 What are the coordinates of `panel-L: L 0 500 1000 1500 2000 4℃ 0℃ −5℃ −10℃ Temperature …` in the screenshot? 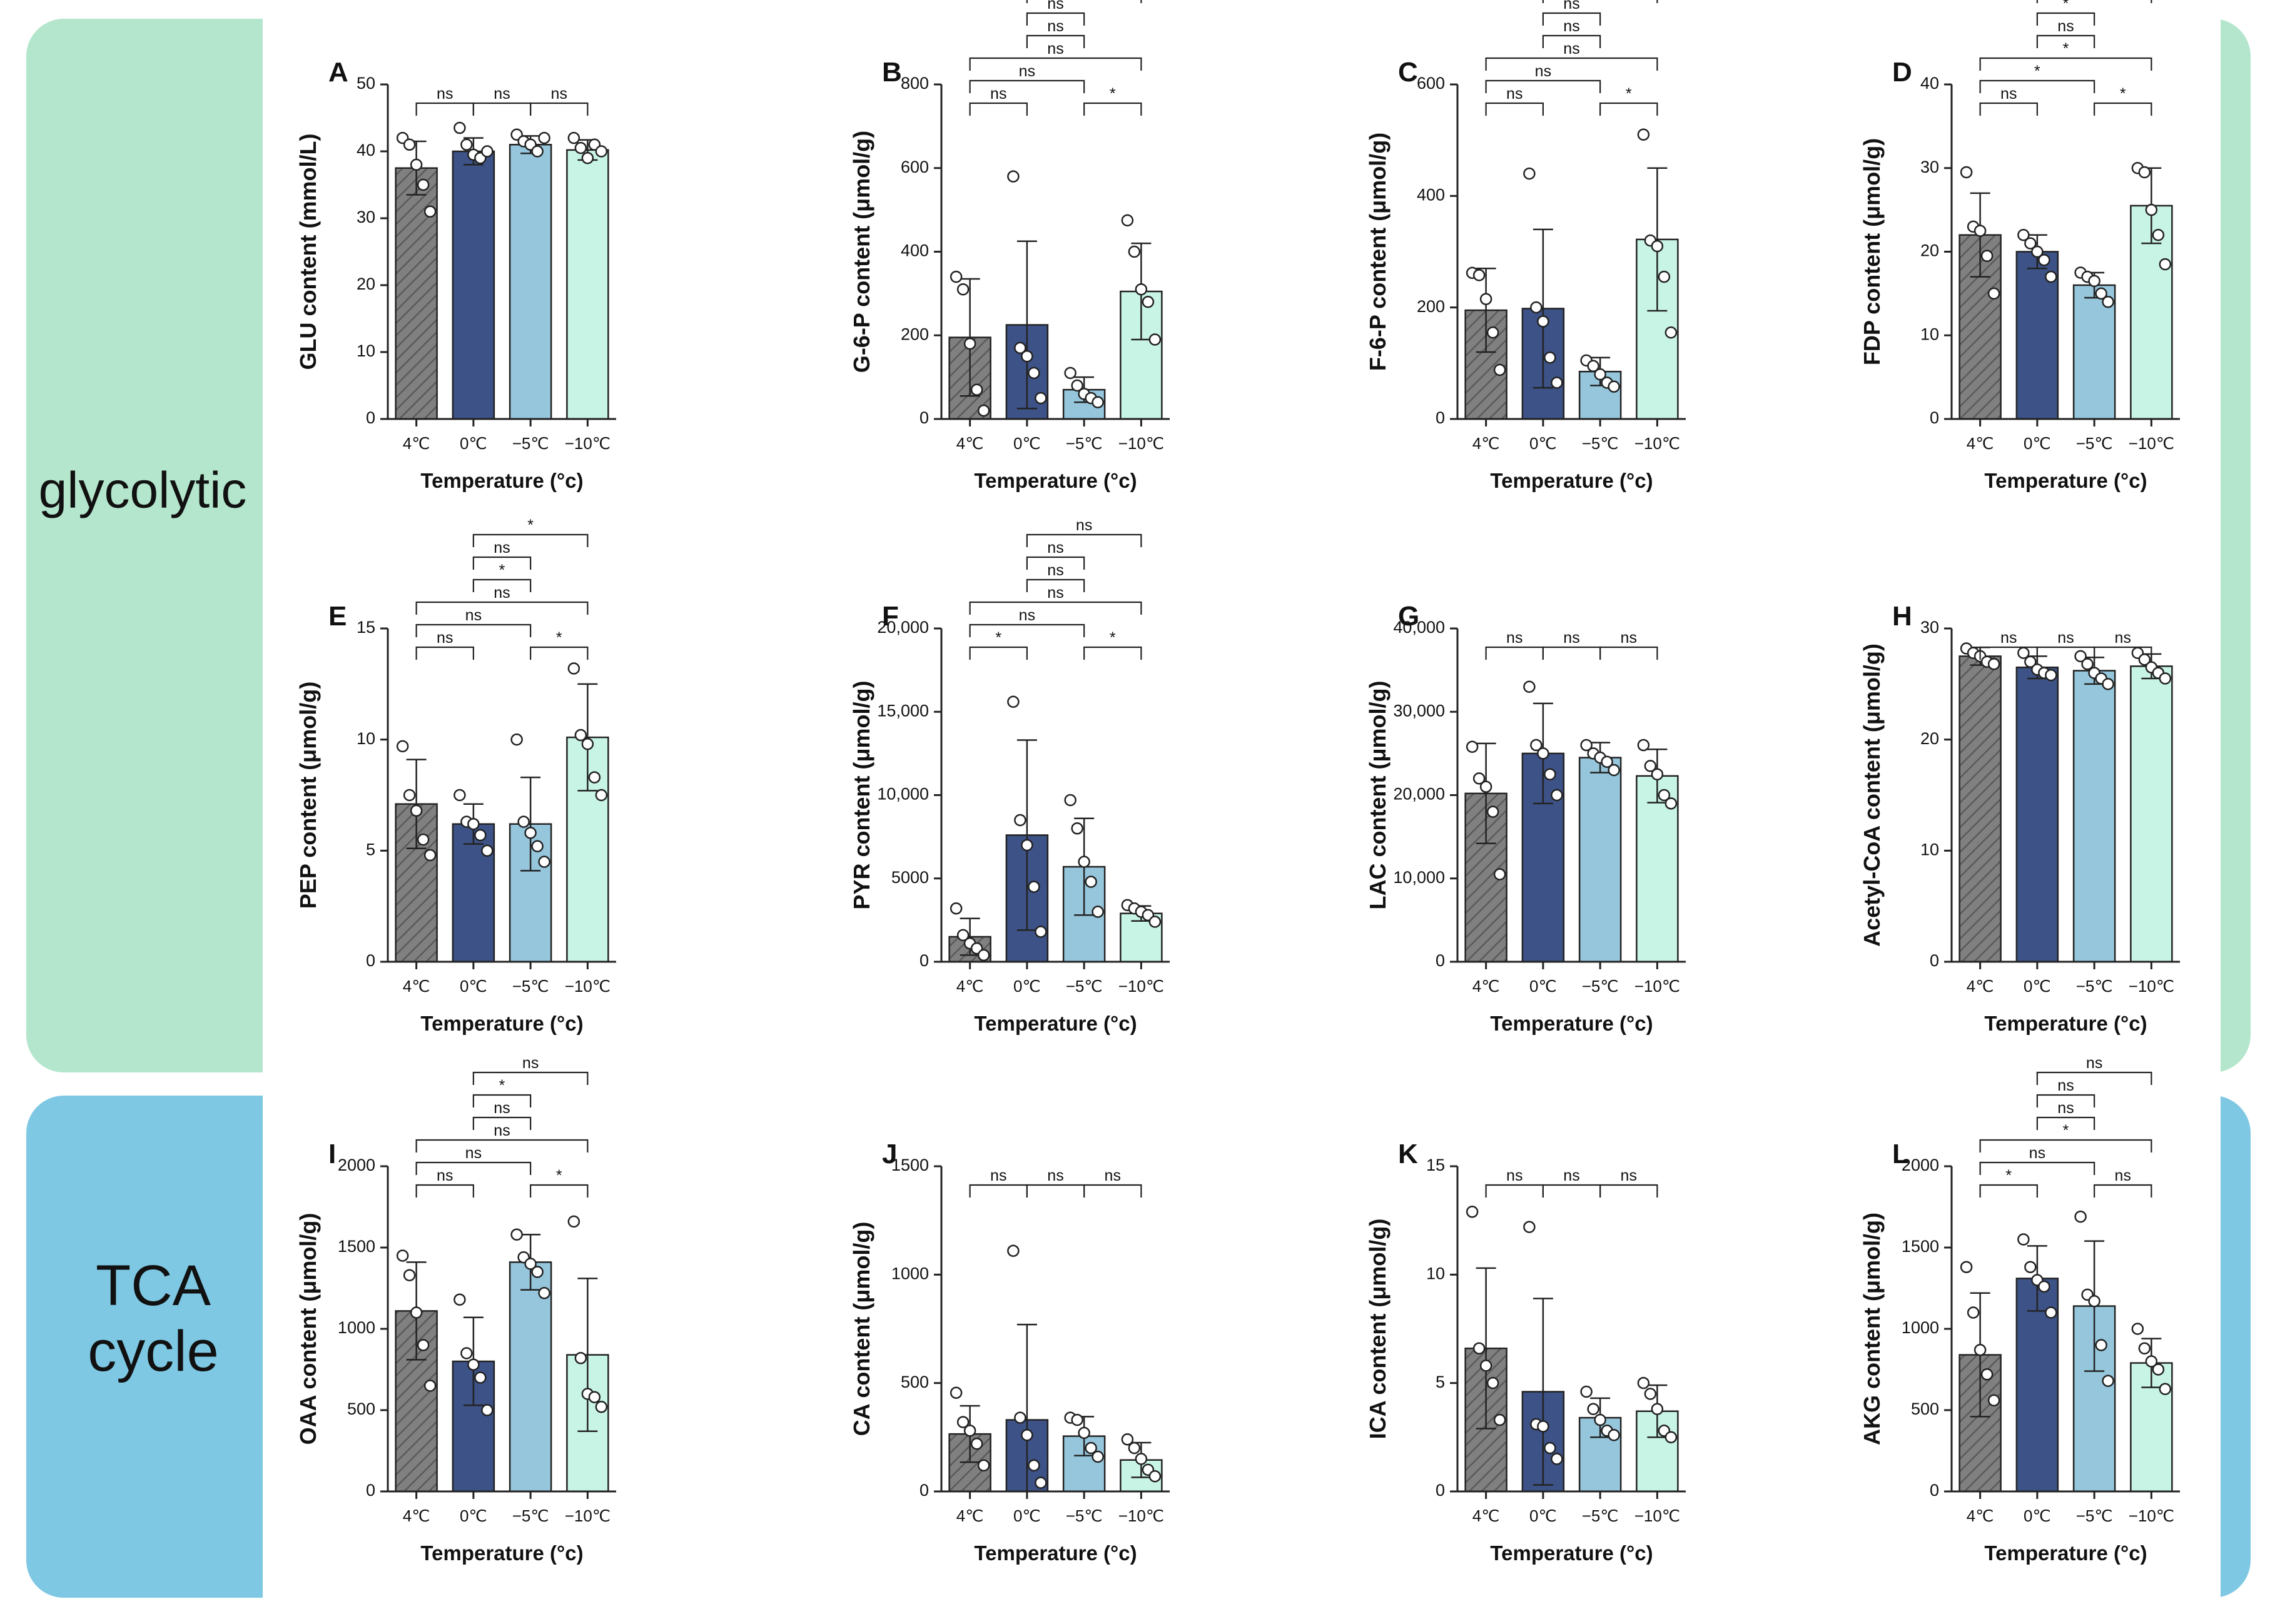 It's located at (2019, 1309).